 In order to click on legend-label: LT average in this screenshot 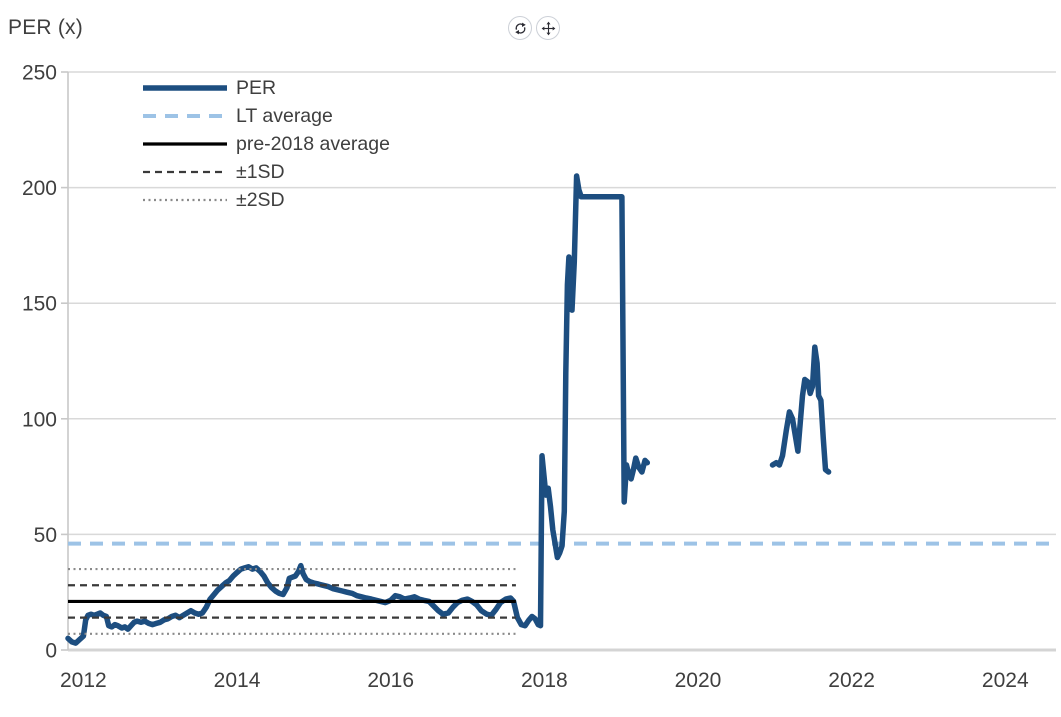, I will do `click(284, 115)`.